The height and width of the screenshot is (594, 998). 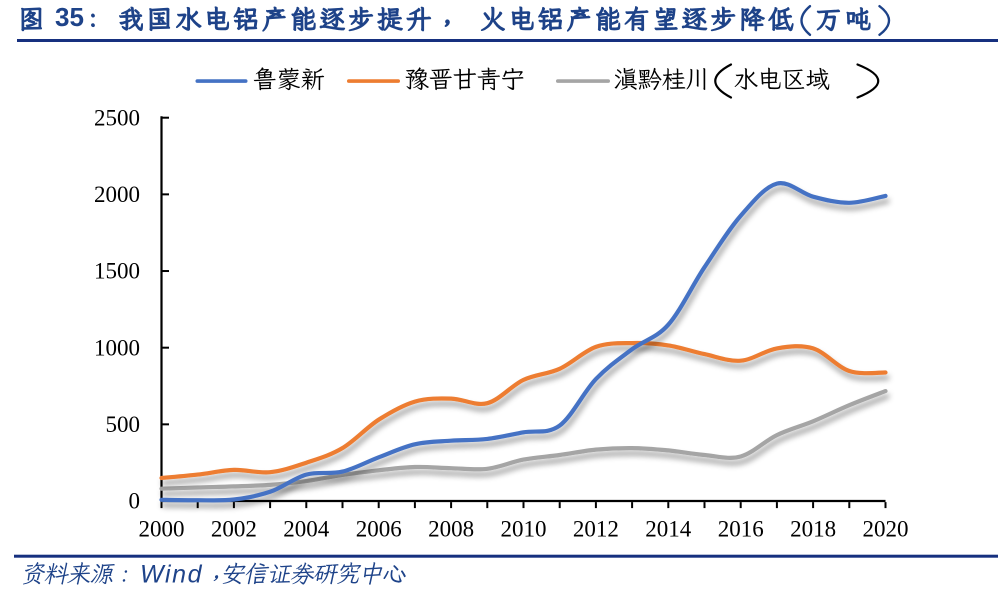 I want to click on svg-text: 2014, so click(x=668, y=529).